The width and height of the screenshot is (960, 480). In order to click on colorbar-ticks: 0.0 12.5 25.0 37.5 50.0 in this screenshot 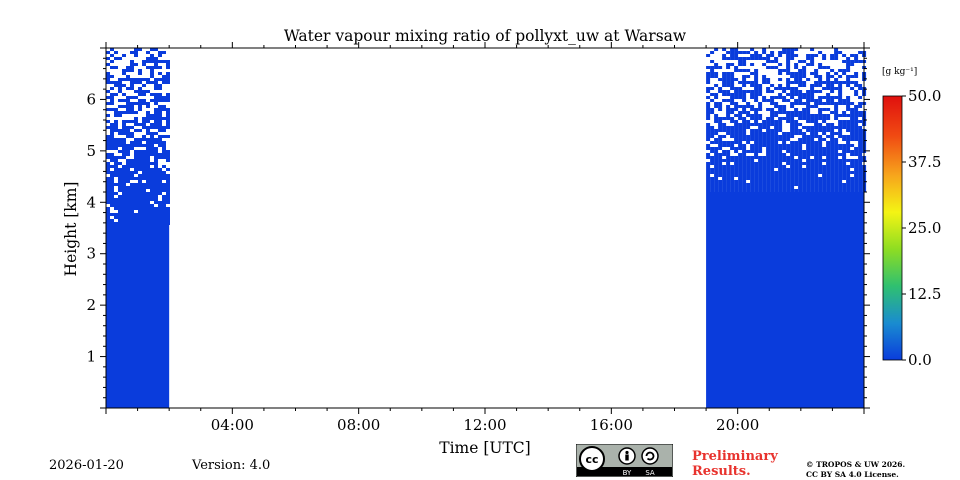, I will do `click(921, 228)`.